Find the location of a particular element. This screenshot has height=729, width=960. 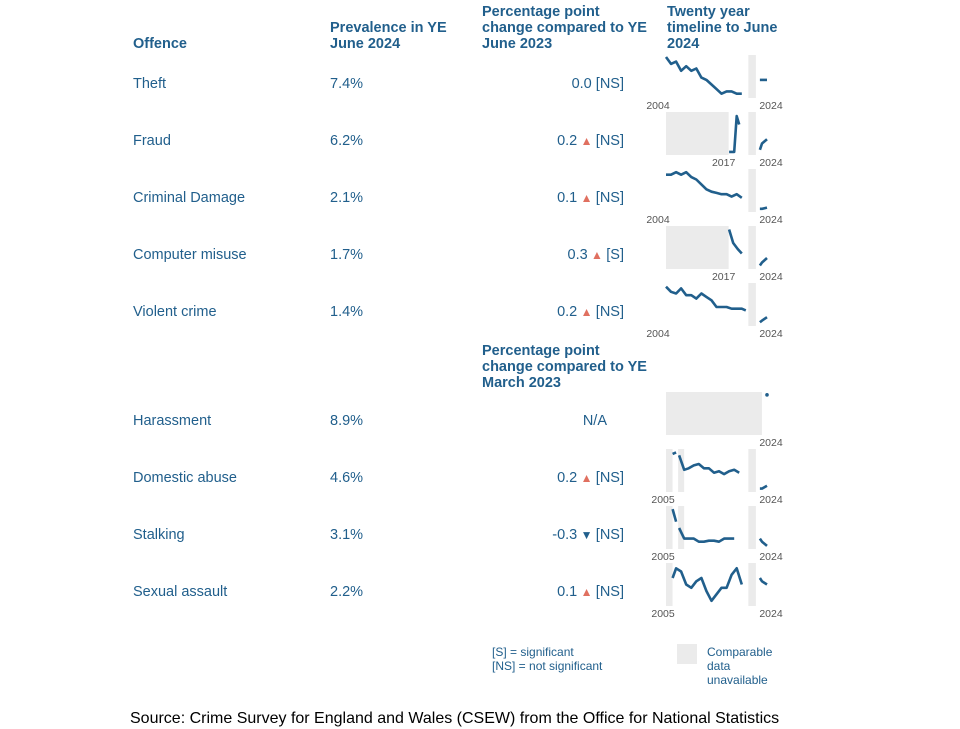

prevalence-value: 8.9% is located at coordinates (347, 421).